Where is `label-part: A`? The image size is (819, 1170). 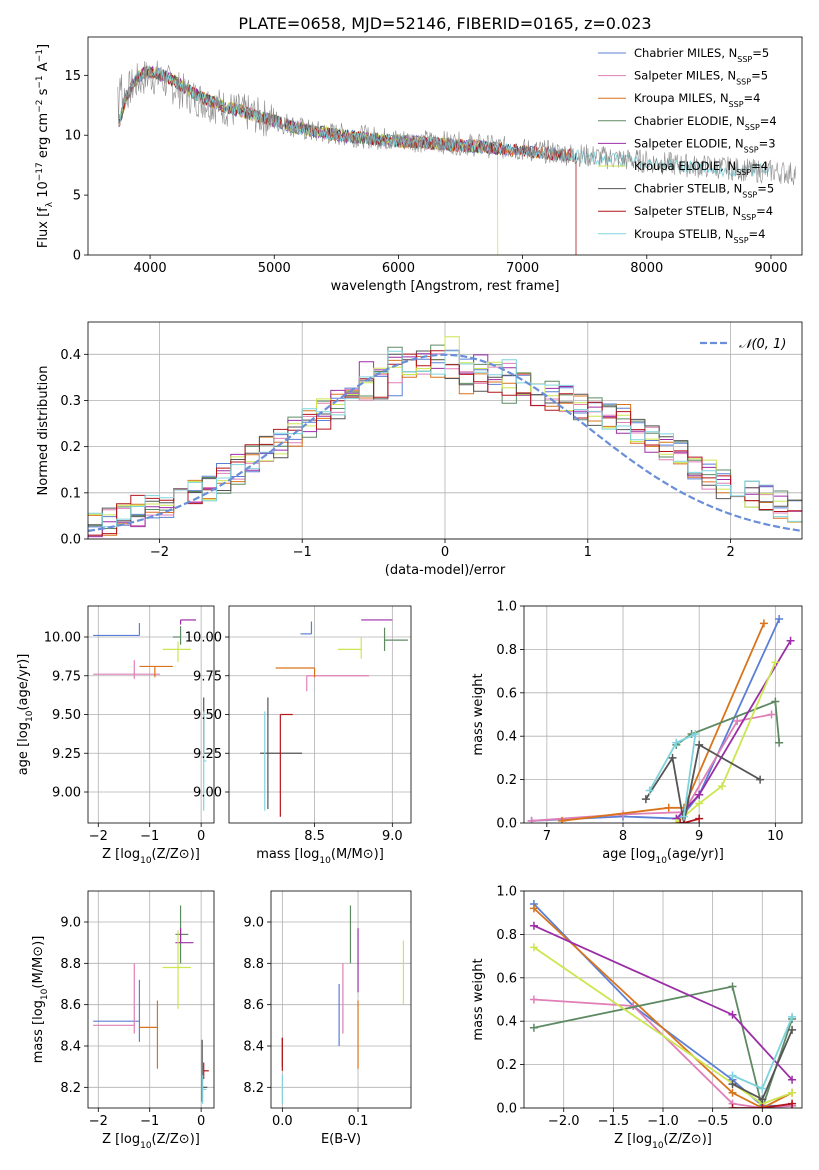 label-part: A is located at coordinates (43, 68).